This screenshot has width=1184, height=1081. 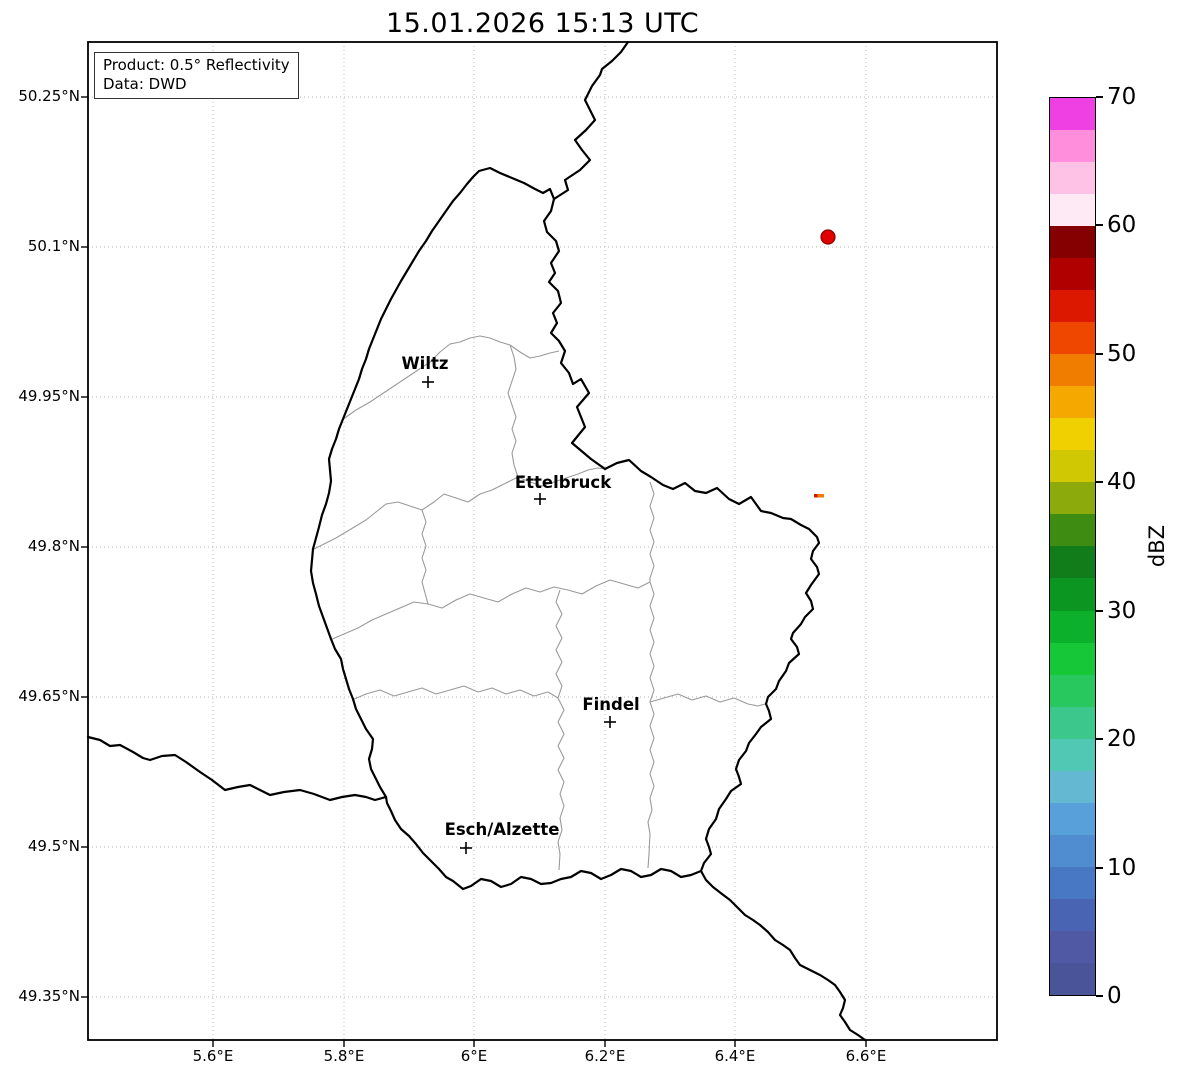 What do you see at coordinates (540, 499) in the screenshot?
I see `city-marker-ettelbruck` at bounding box center [540, 499].